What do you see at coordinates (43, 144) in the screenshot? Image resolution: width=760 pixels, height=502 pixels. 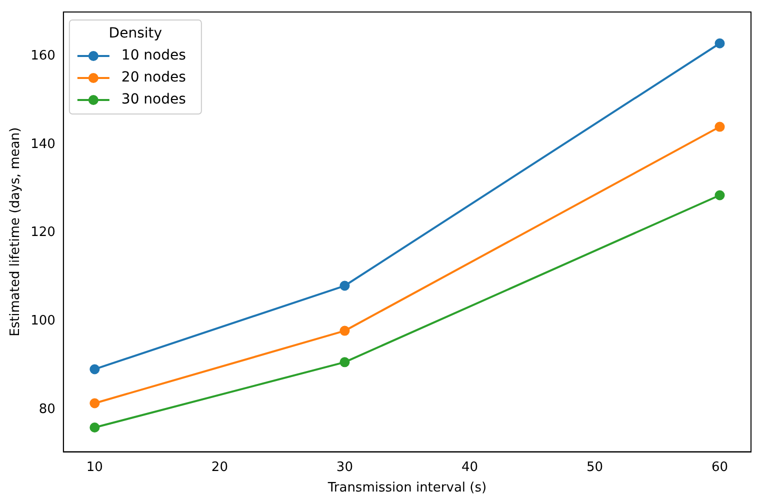 I see `y-tick-label: 140` at bounding box center [43, 144].